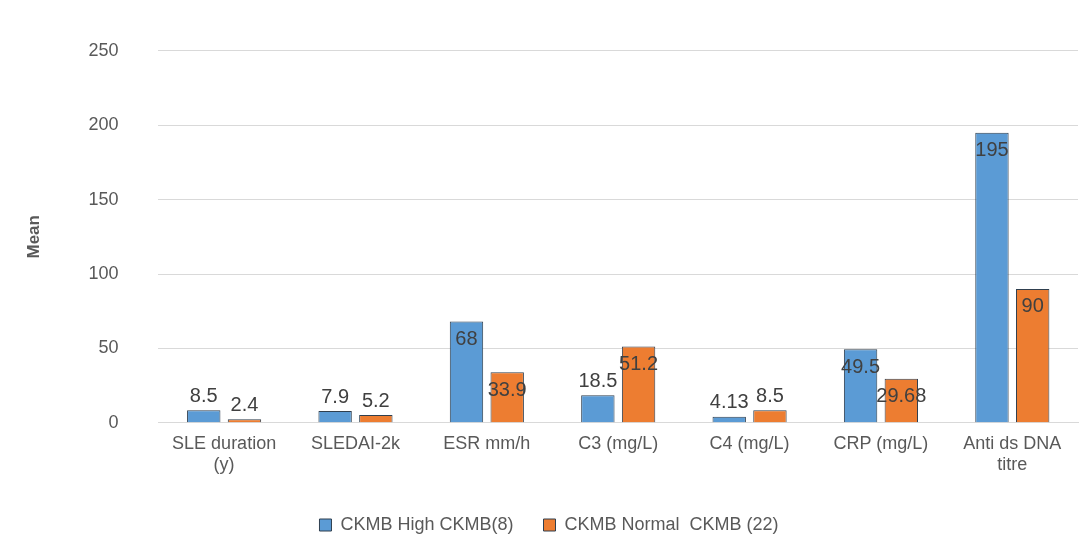  I want to click on y-tick-label: 50, so click(108, 347).